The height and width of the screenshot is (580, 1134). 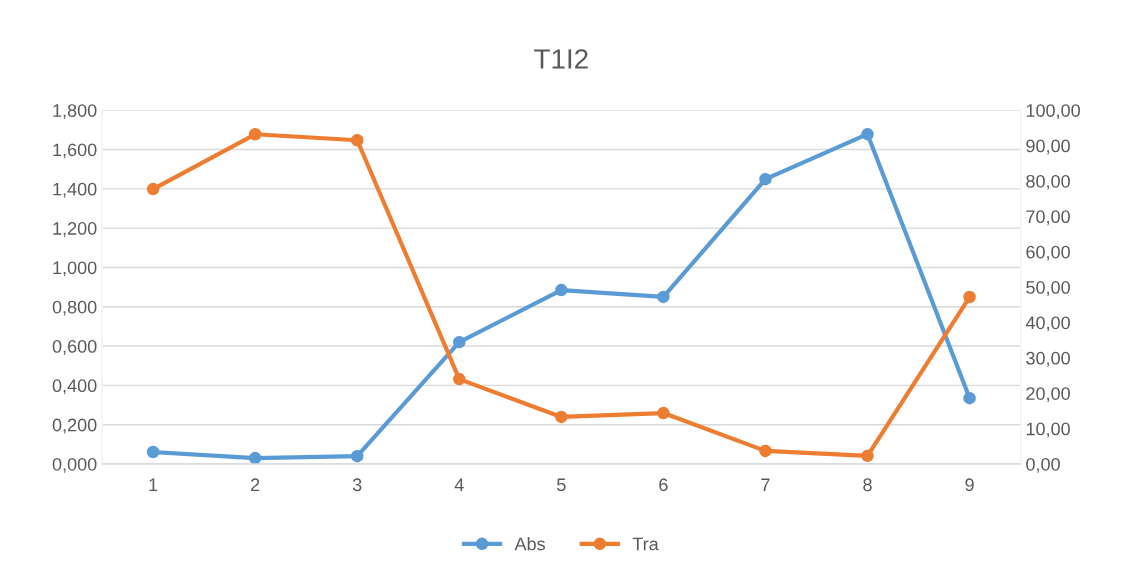 I want to click on y2-tick-label: 50,00, so click(x=1048, y=288).